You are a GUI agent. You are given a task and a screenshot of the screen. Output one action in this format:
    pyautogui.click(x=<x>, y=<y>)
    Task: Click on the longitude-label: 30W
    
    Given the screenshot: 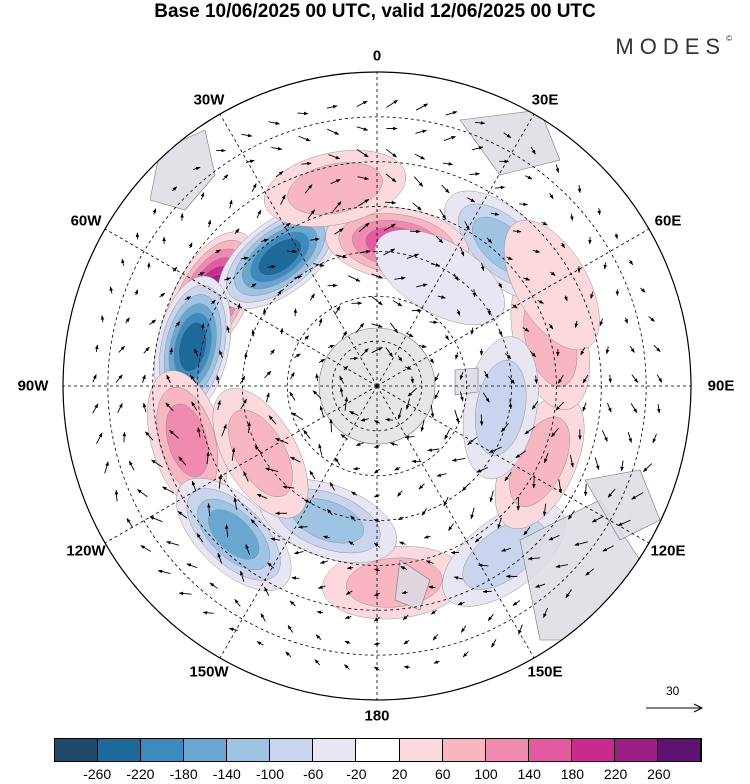 What is the action you would take?
    pyautogui.click(x=209, y=100)
    